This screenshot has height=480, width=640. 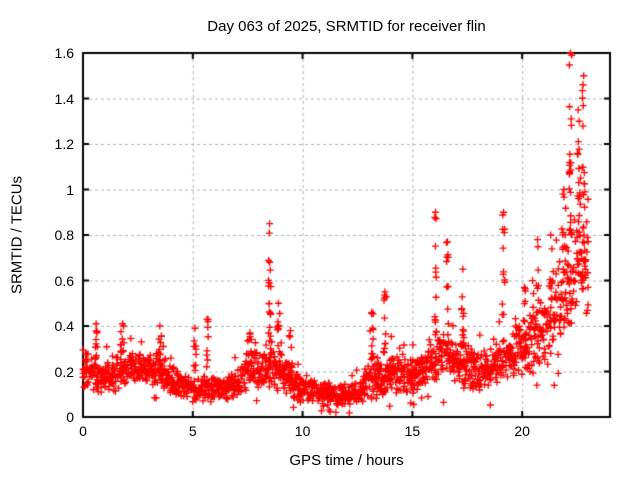 I want to click on y-tick-label: 1, so click(x=70, y=189).